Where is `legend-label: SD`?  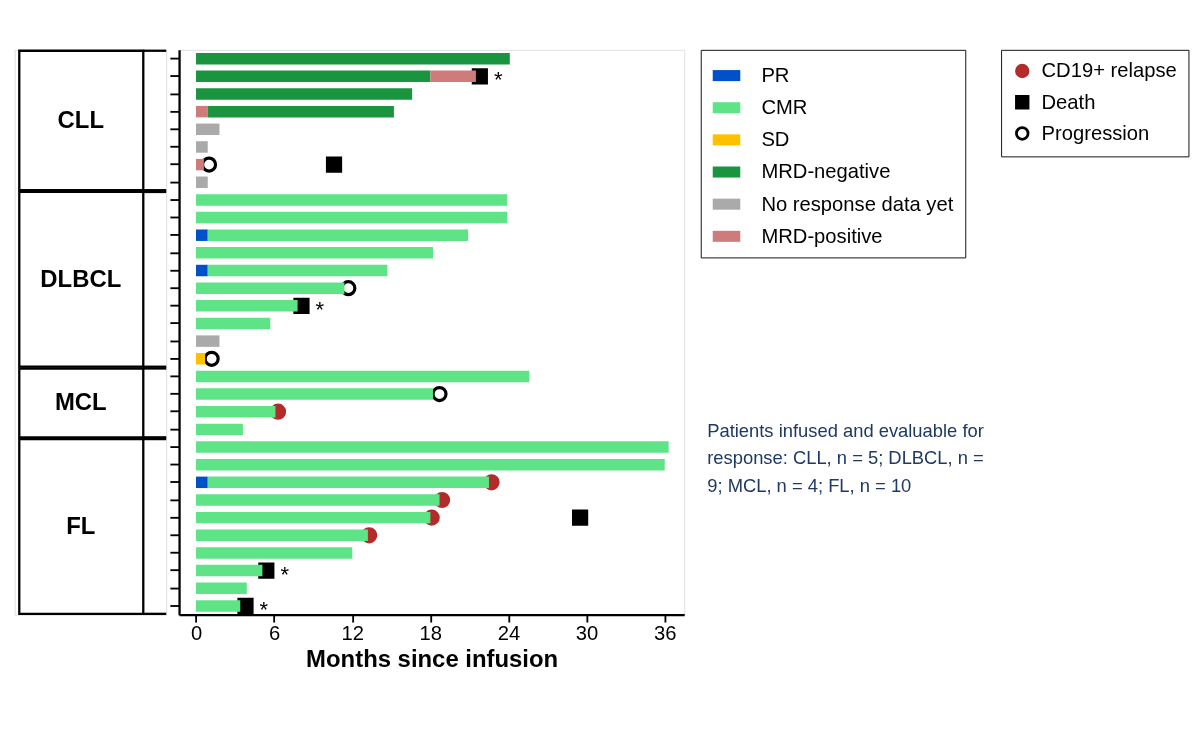
legend-label: SD is located at coordinates (775, 139).